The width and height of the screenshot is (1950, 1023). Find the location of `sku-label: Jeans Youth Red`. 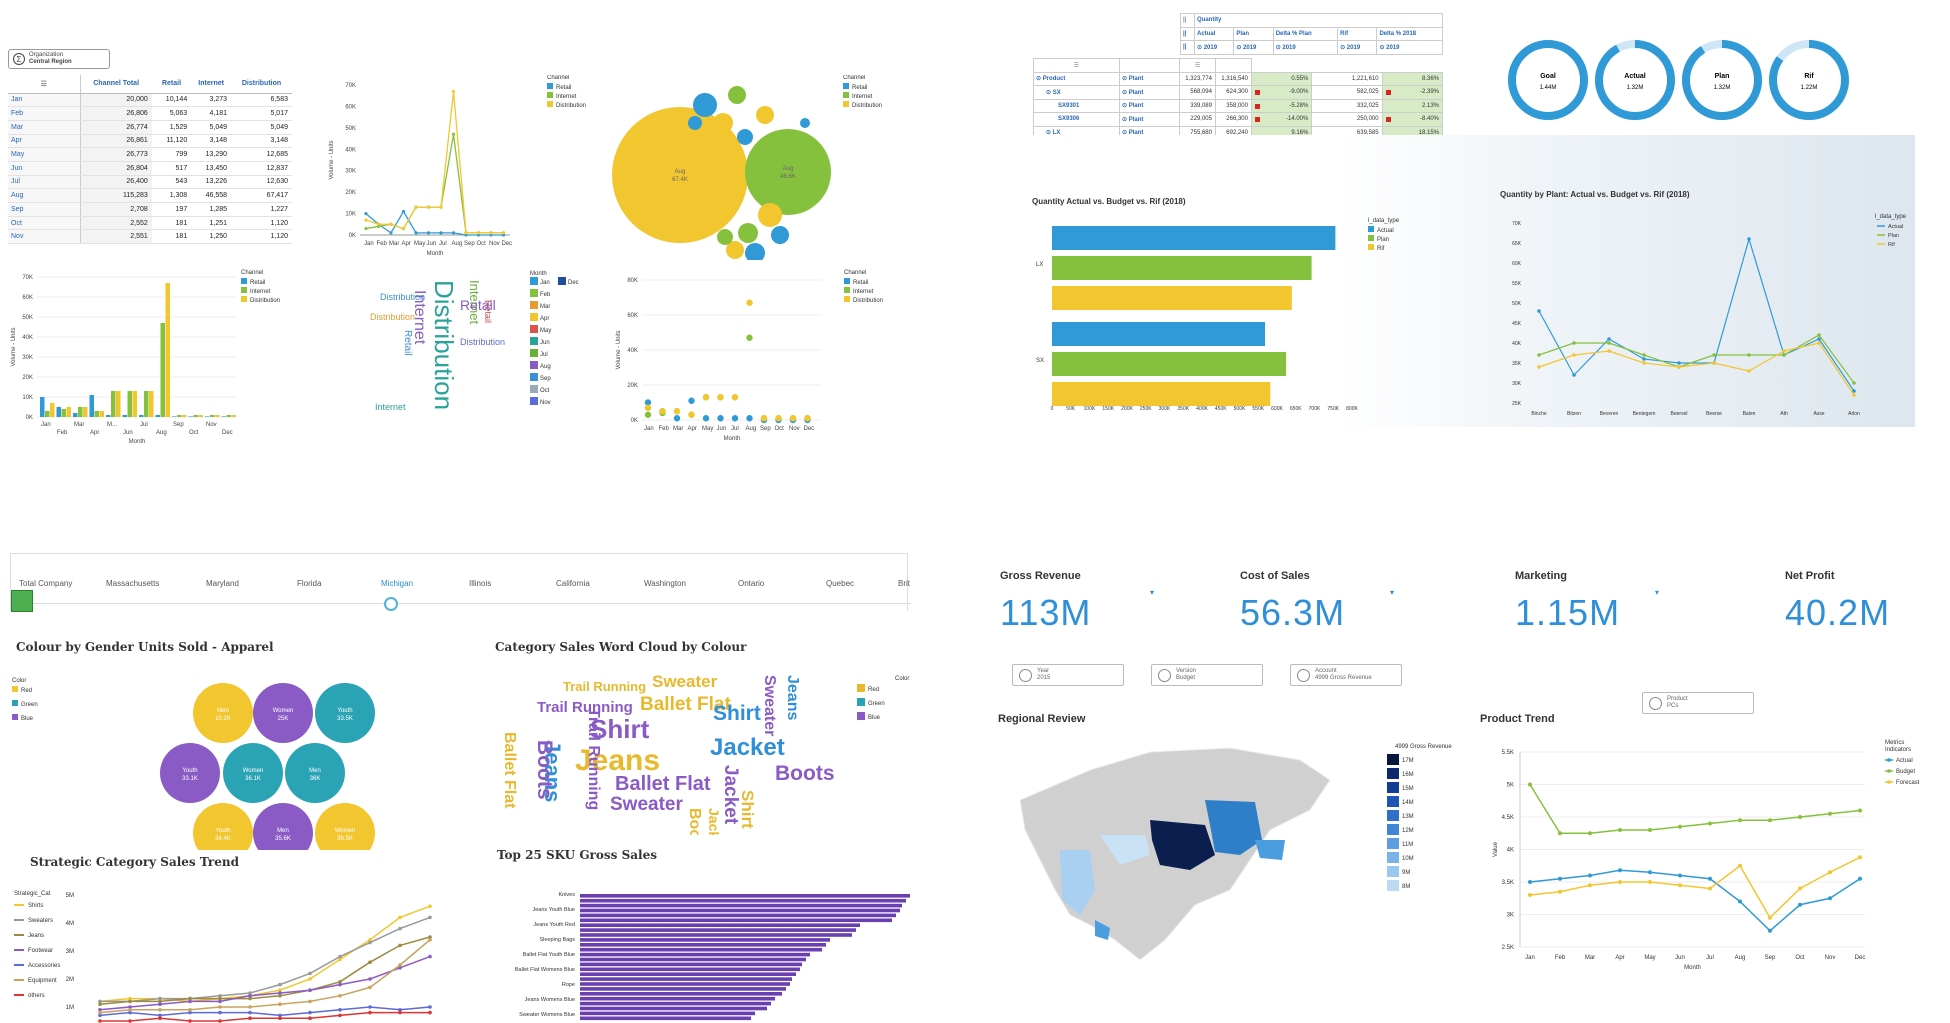

sku-label: Jeans Youth Red is located at coordinates (554, 925).